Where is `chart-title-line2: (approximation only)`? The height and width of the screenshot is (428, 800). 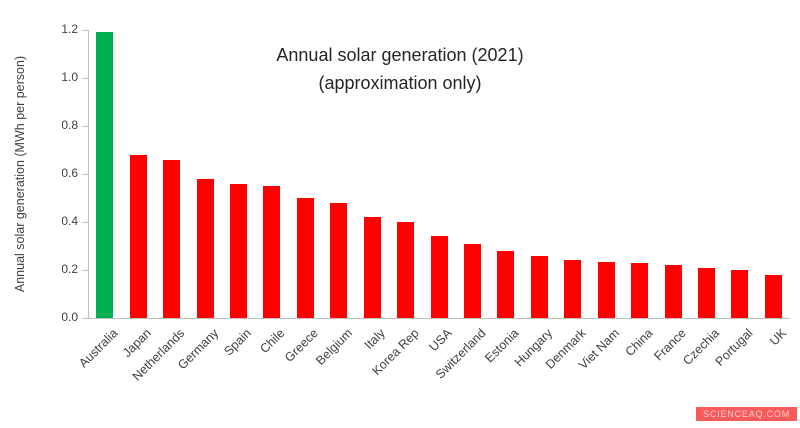 chart-title-line2: (approximation only) is located at coordinates (400, 82).